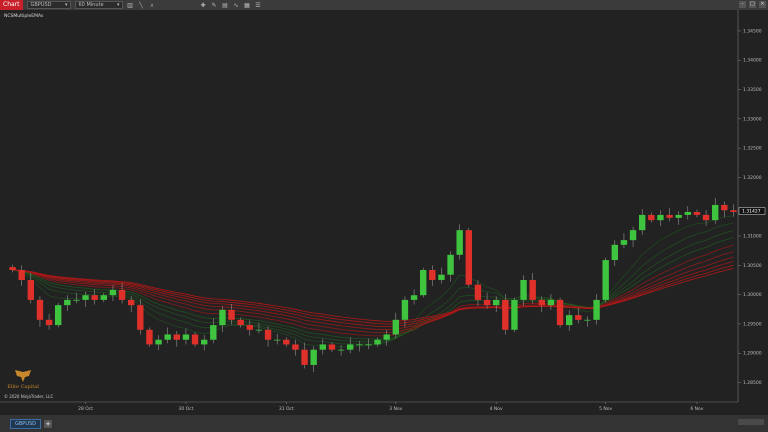 The image size is (768, 432). What do you see at coordinates (752, 149) in the screenshot?
I see `price-tick-label: 1.32500` at bounding box center [752, 149].